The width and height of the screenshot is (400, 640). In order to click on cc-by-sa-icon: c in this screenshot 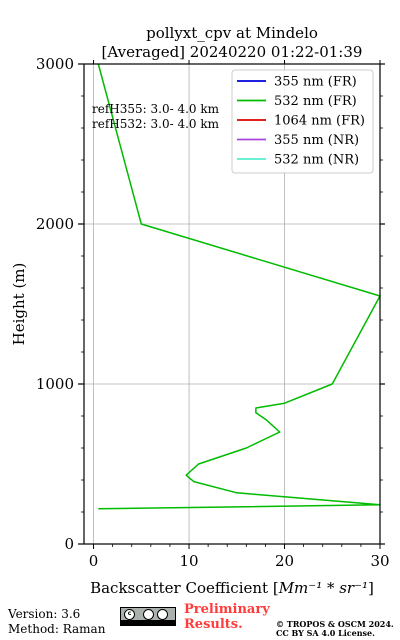, I will do `click(148, 616)`.